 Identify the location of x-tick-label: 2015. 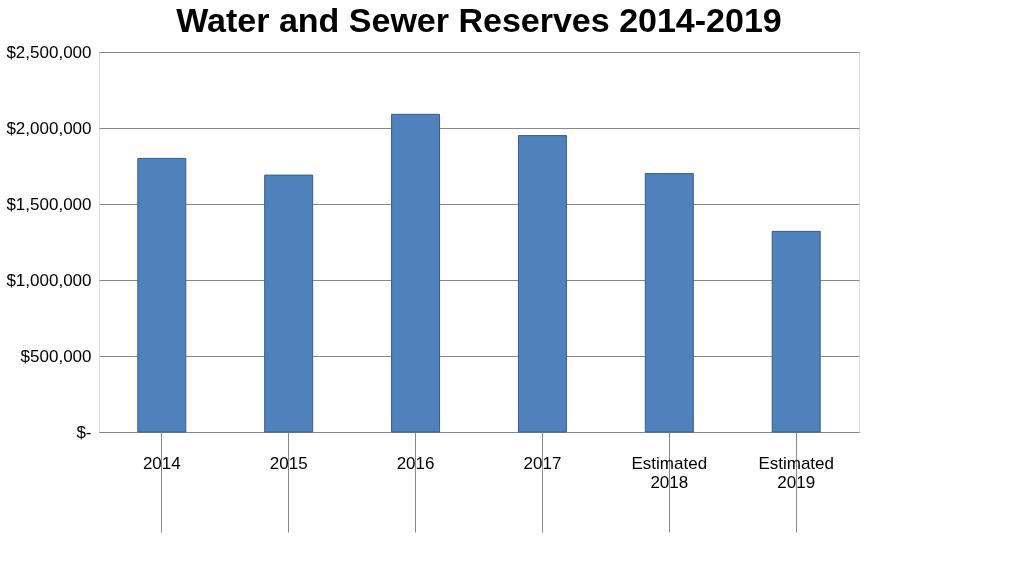
(288, 463).